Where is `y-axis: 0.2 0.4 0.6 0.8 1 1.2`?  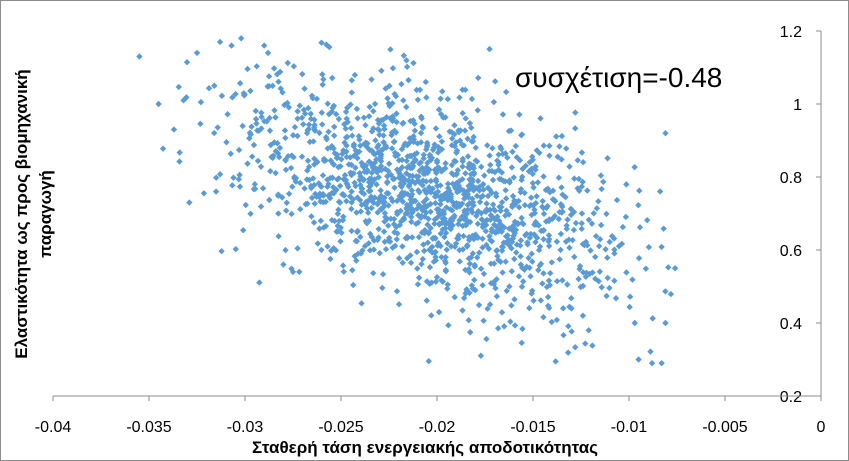
y-axis: 0.2 0.4 0.6 0.8 1 1.2 is located at coordinates (801, 215).